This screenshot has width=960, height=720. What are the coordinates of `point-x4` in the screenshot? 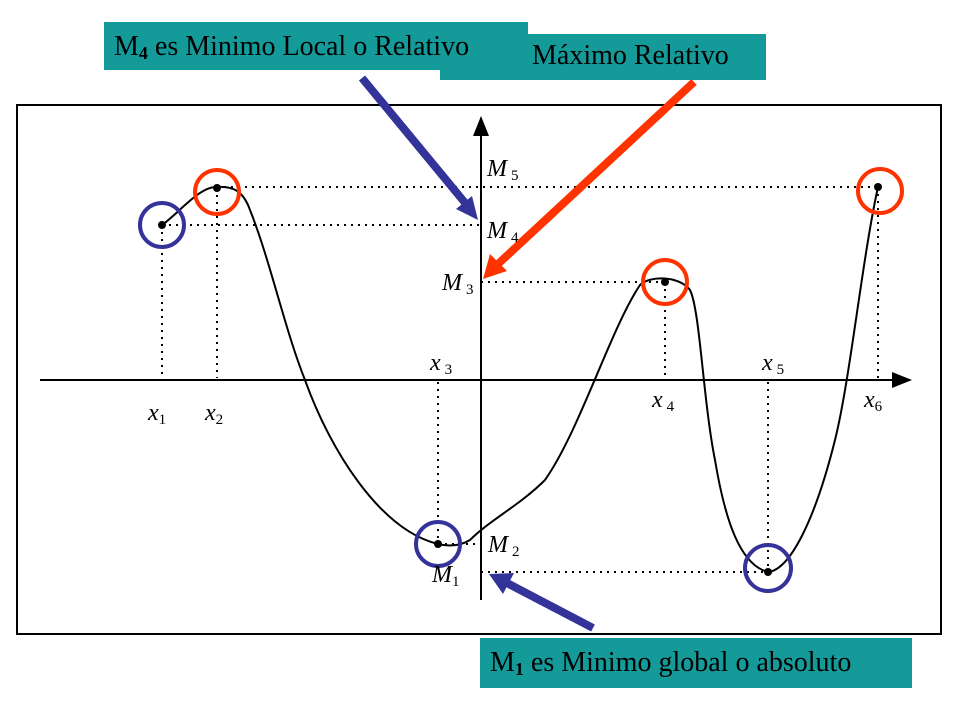 It's located at (665, 282).